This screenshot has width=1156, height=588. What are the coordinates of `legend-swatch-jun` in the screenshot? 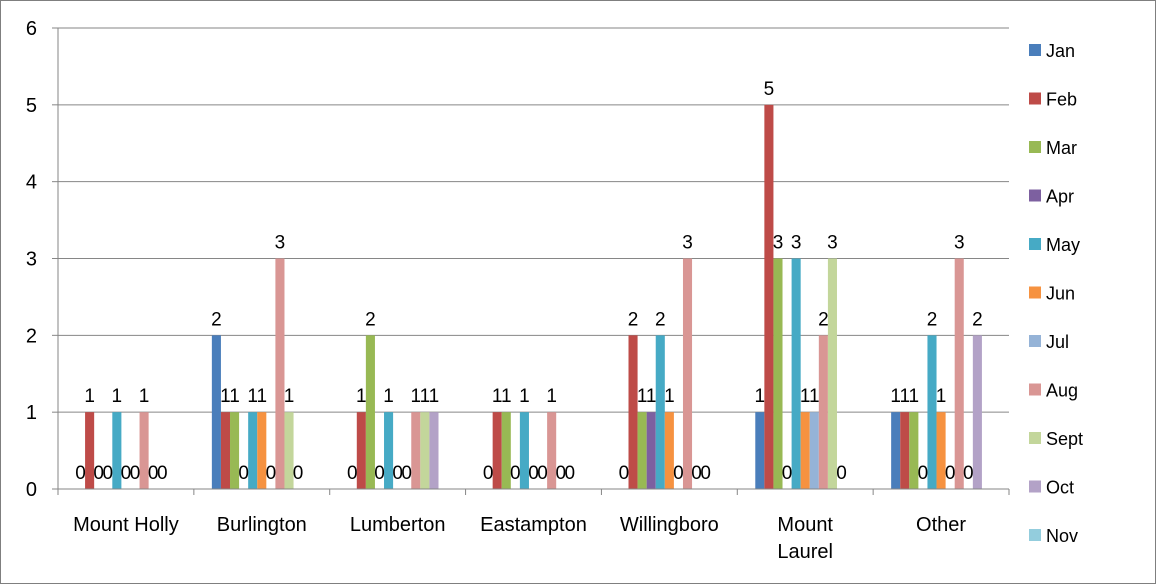 It's located at (1035, 292).